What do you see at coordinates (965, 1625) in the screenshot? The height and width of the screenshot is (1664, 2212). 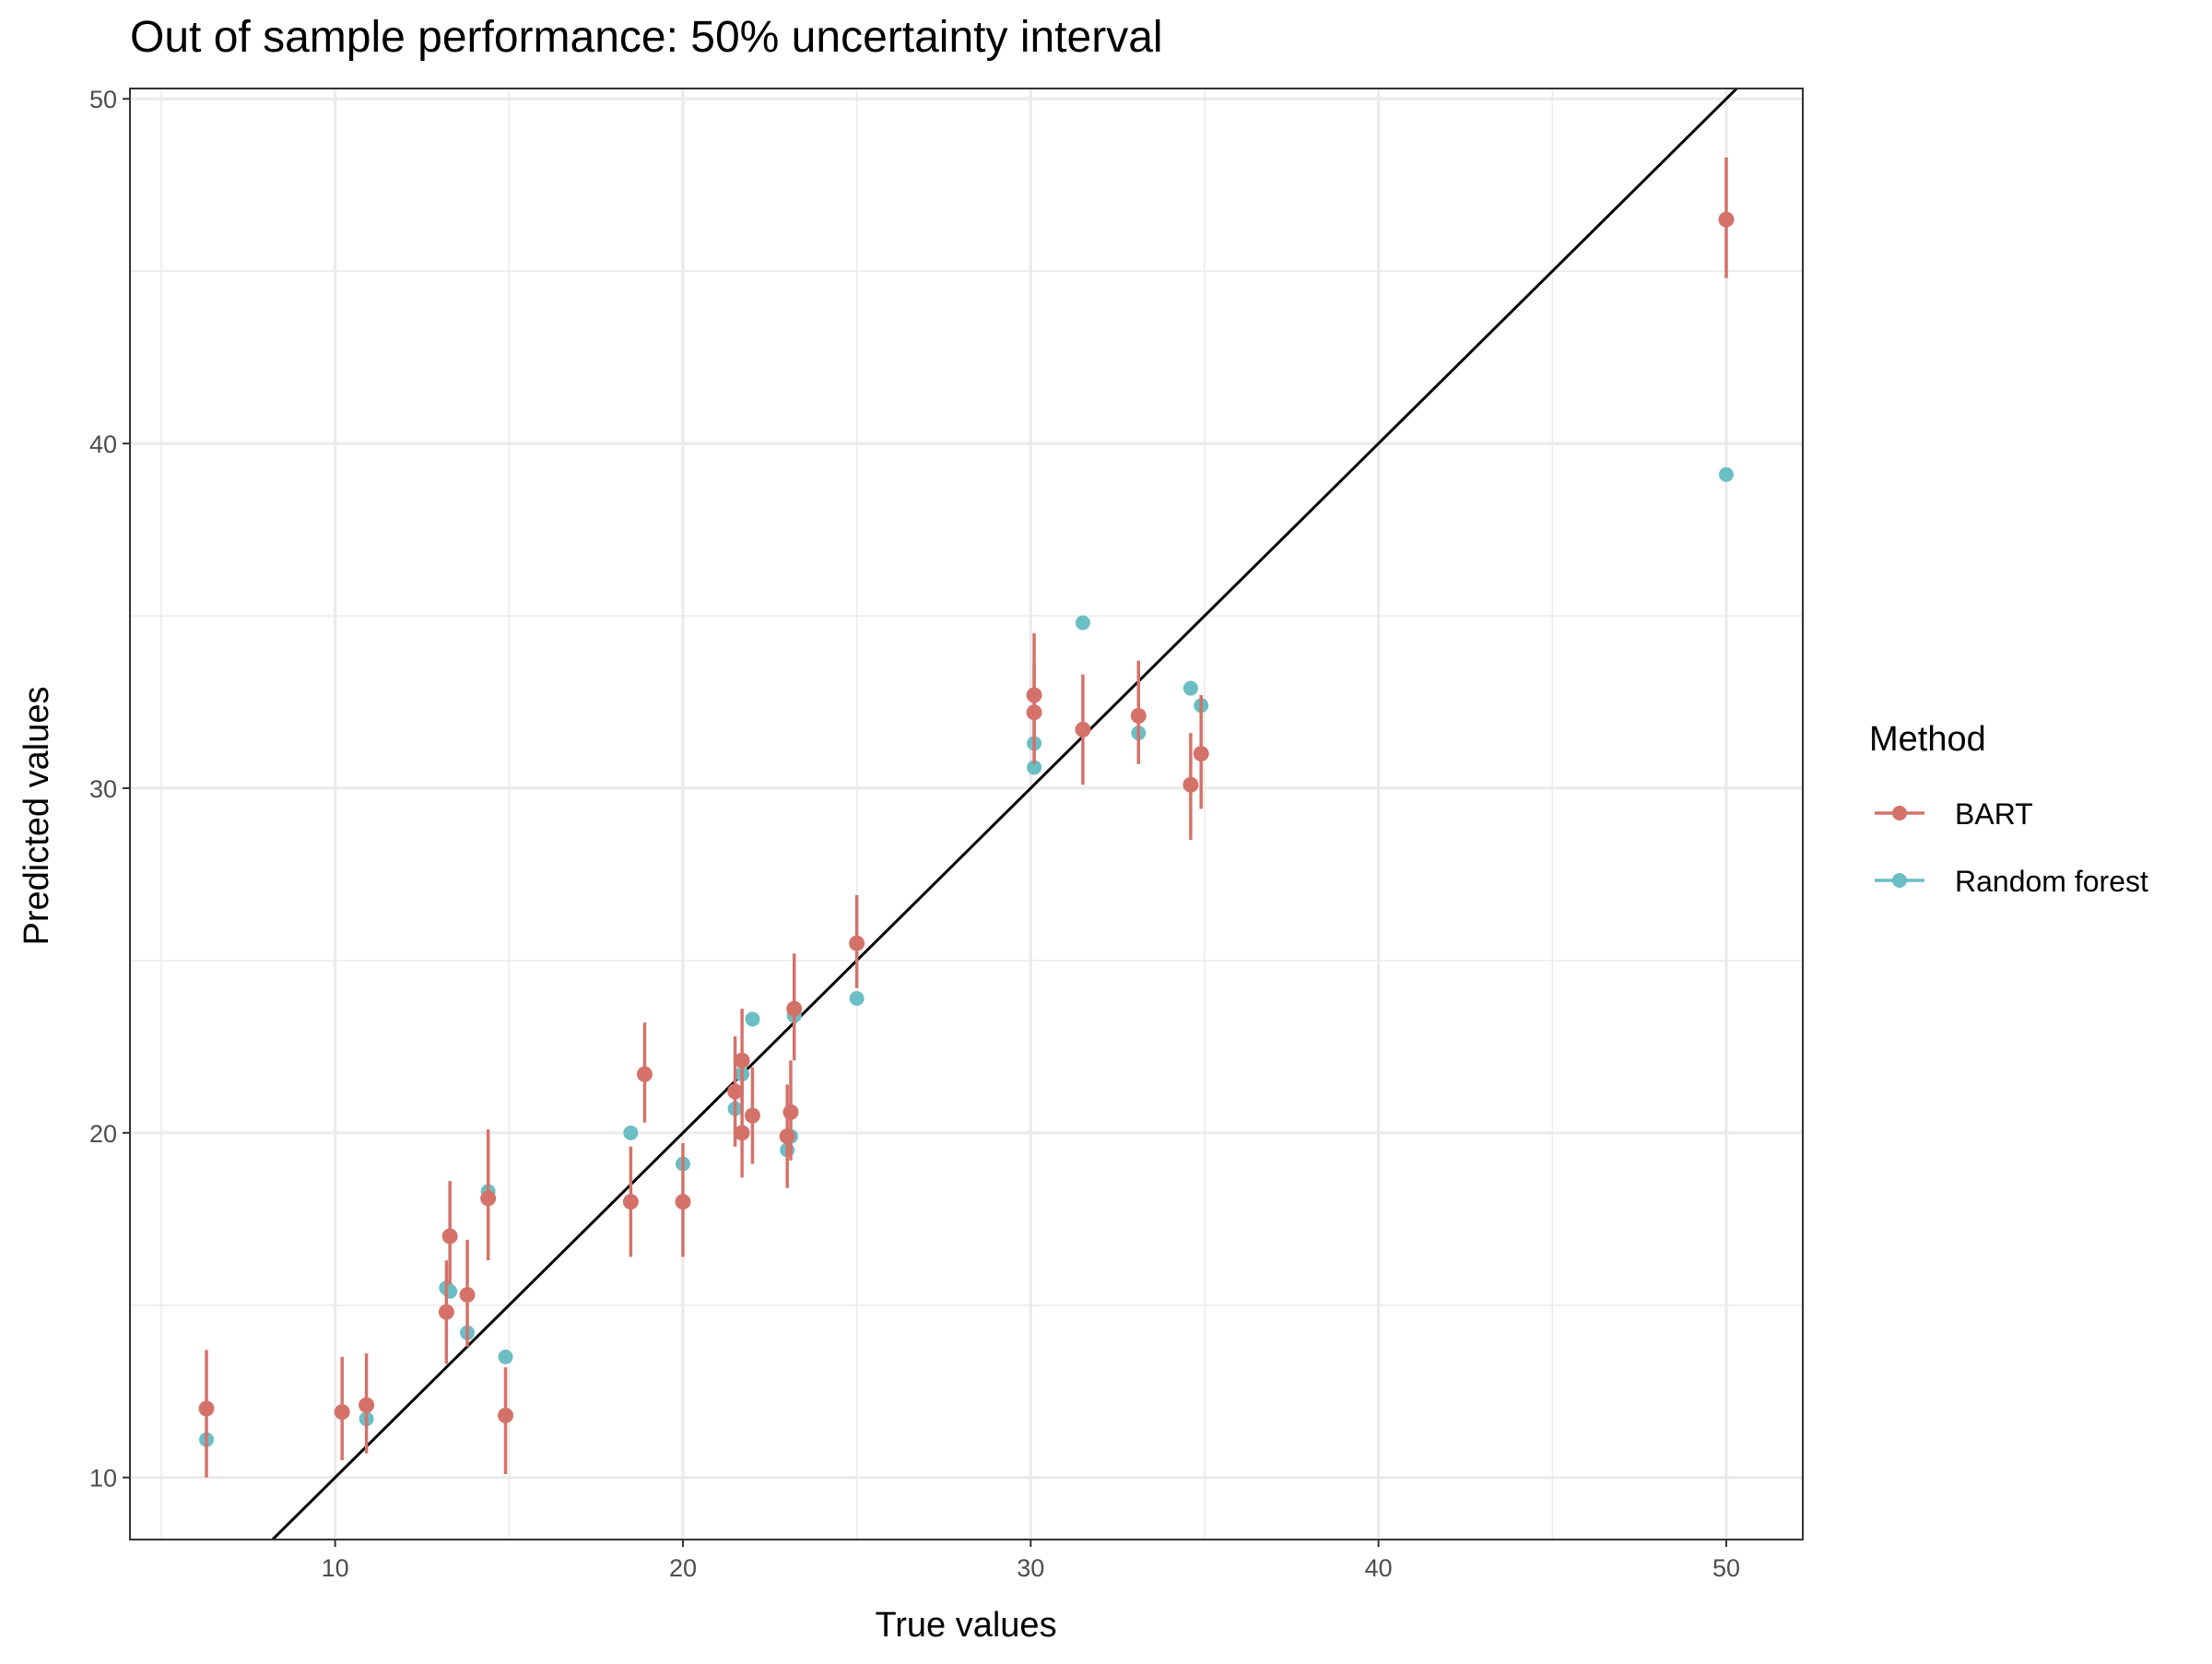 I see `x-axis-title: True values` at bounding box center [965, 1625].